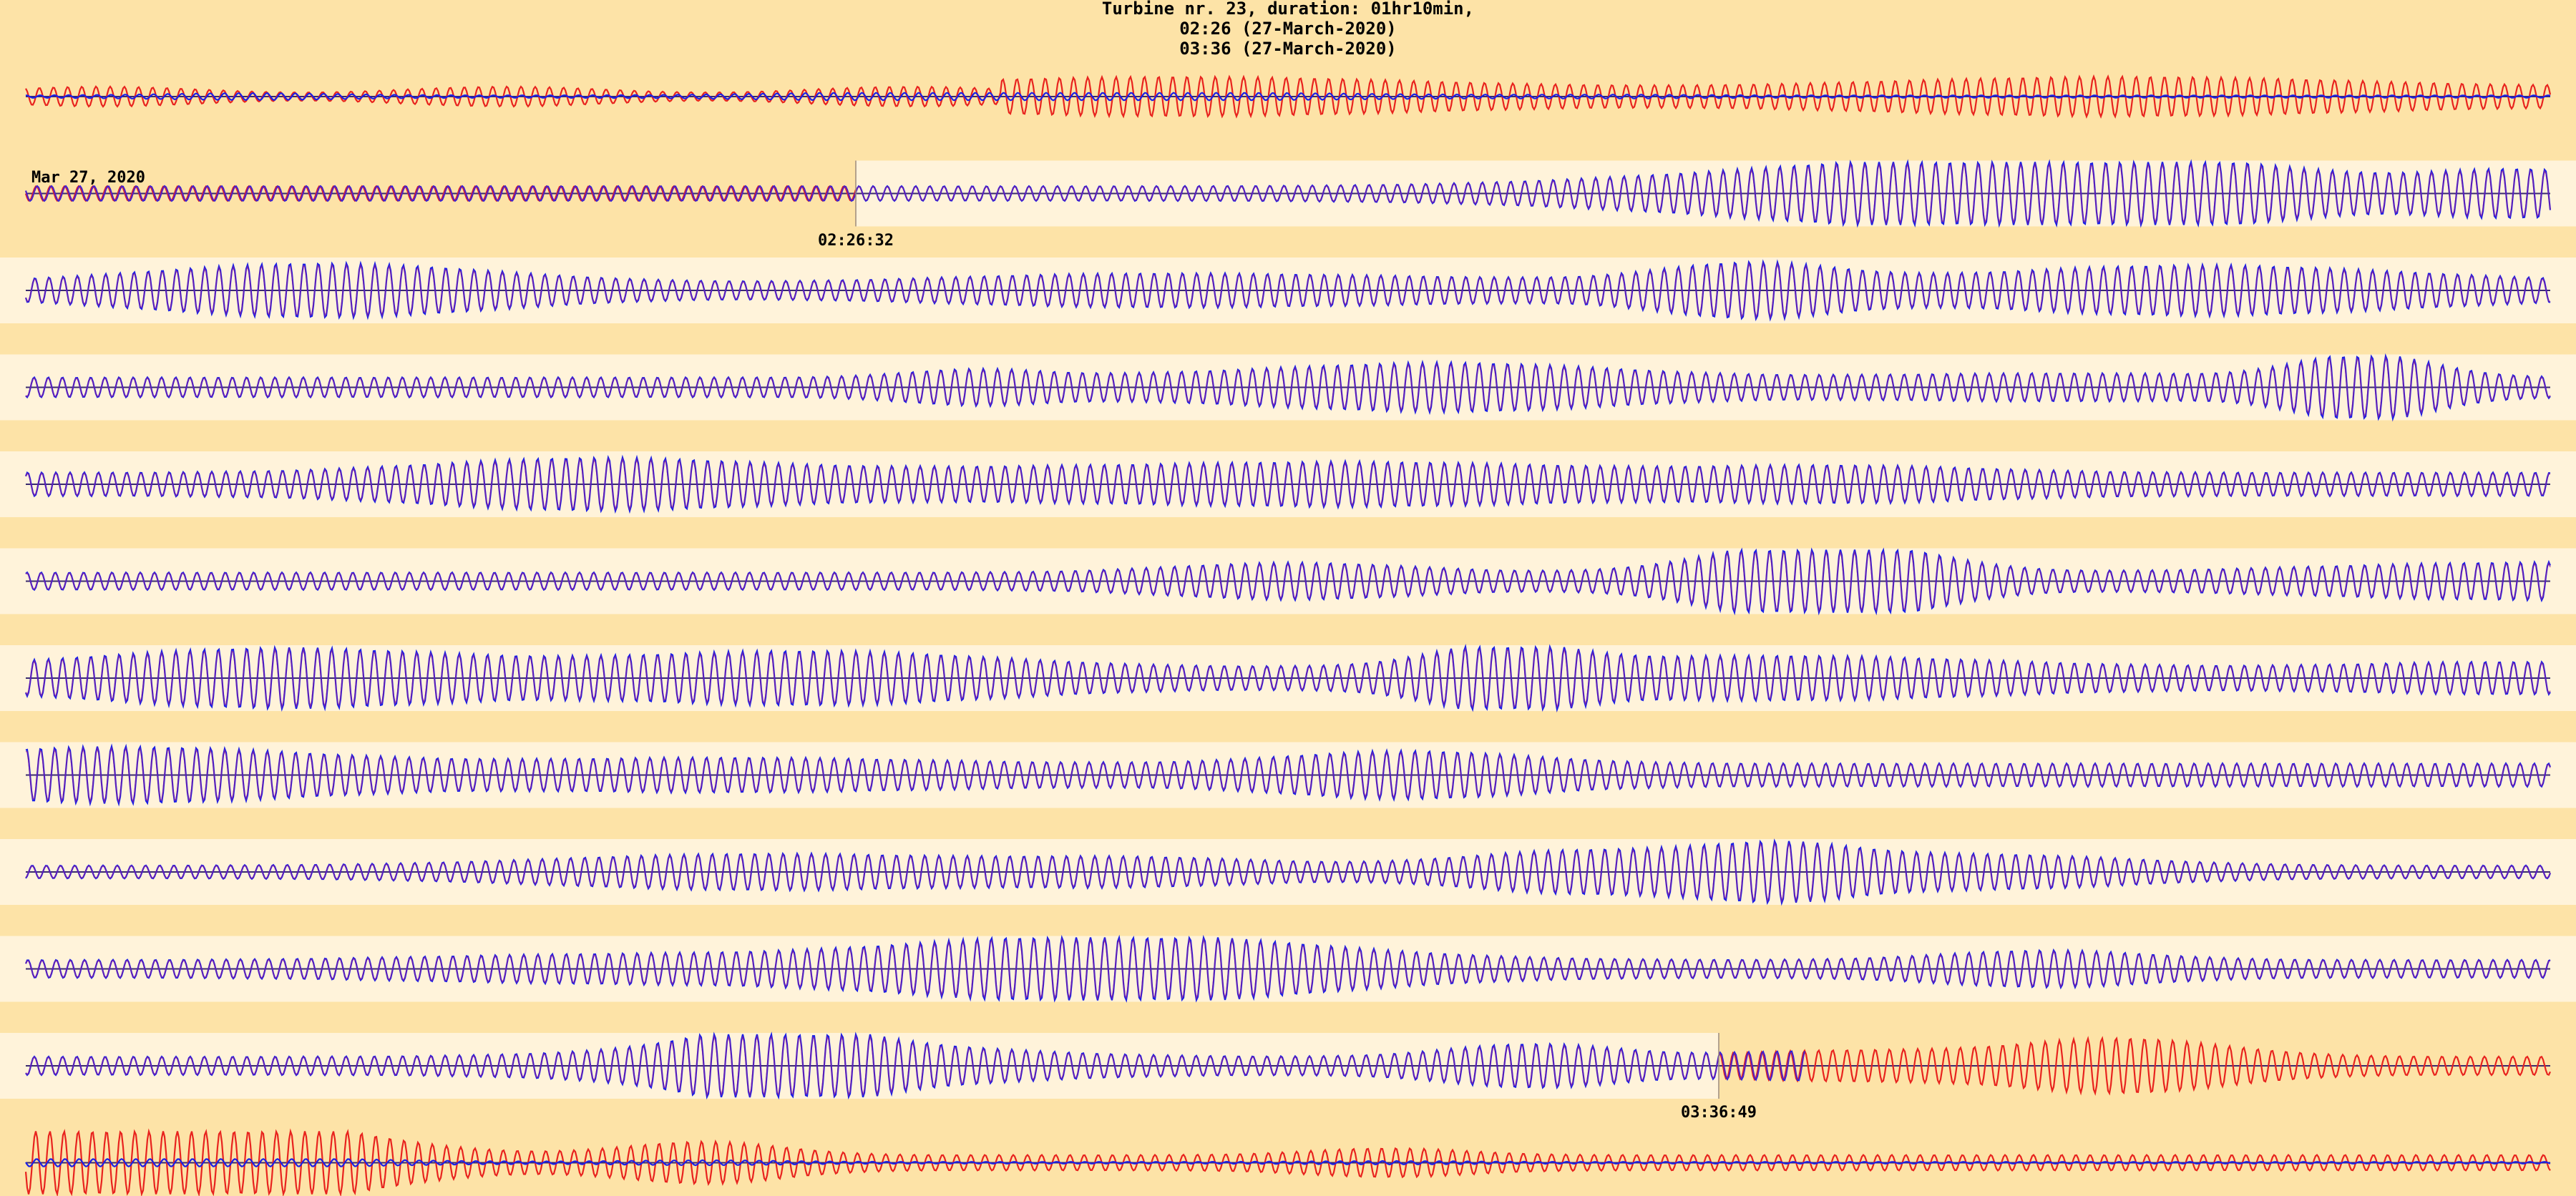  Describe the element at coordinates (1287, 29) in the screenshot. I see `chart-title-line-2: 02:26 (27-March-2020)` at that location.